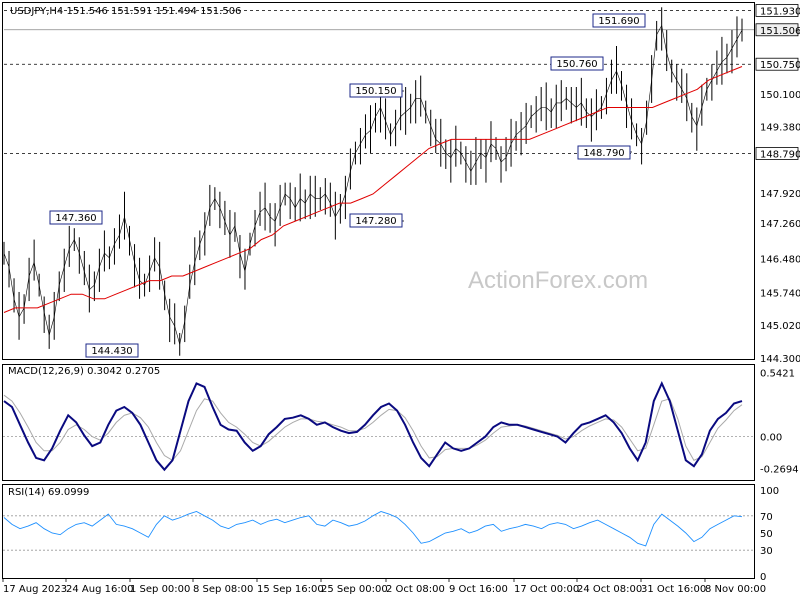  I want to click on macd-signal-line, so click(373, 427).